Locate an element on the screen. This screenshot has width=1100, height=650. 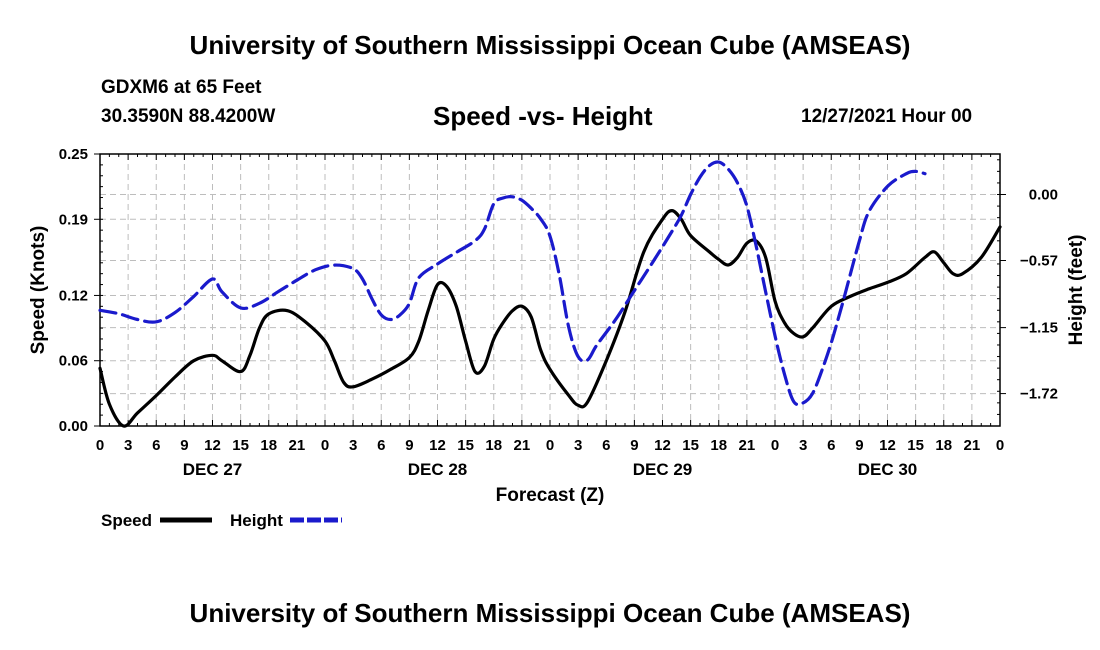
y-left-tick-label: 0.25 is located at coordinates (73, 154).